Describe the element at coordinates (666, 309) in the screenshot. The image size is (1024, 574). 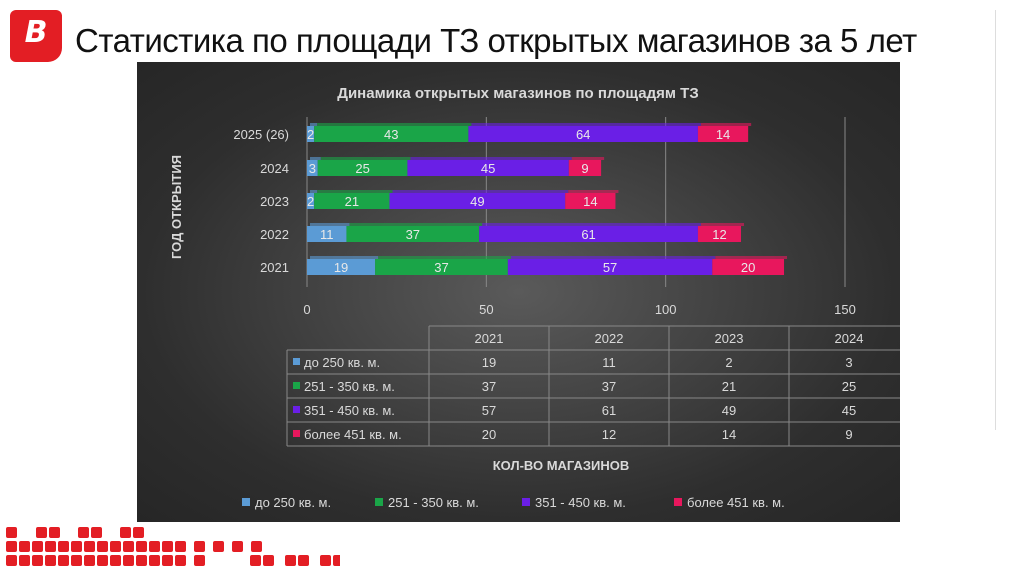
I see `x-tick-label: 100` at that location.